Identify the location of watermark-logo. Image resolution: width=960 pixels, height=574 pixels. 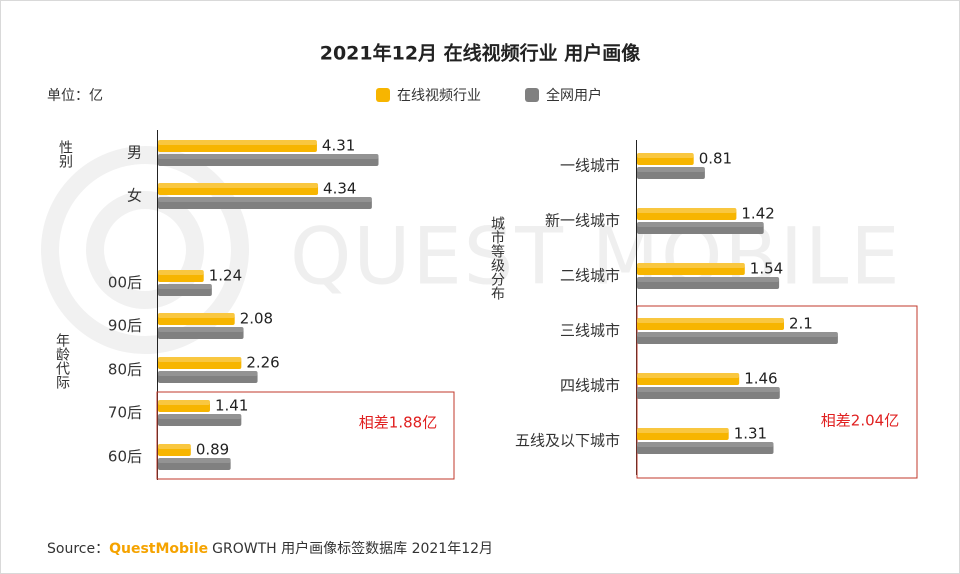
(145, 250).